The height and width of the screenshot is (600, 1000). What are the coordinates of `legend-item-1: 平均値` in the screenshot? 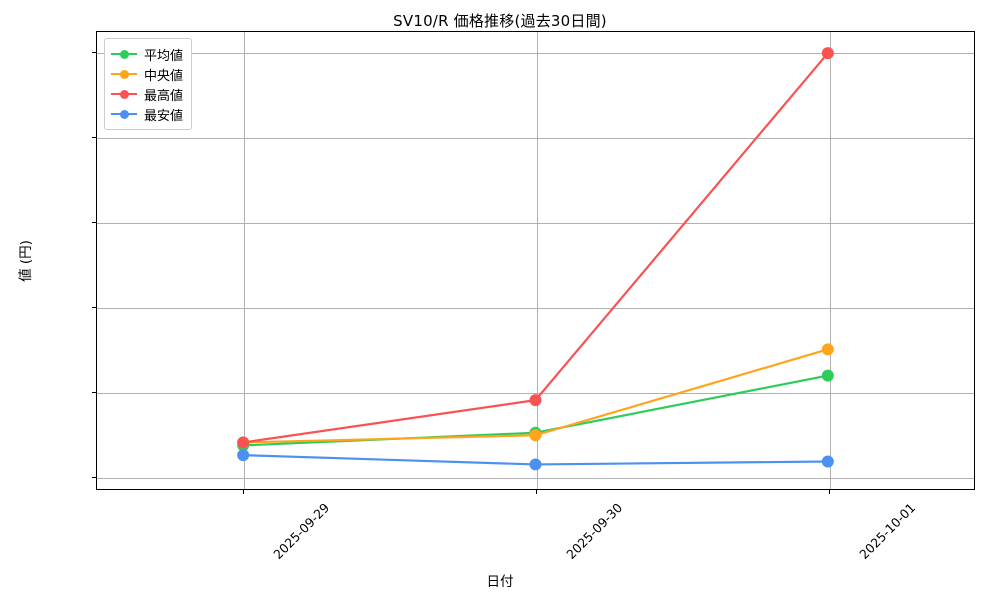 It's located at (147, 54).